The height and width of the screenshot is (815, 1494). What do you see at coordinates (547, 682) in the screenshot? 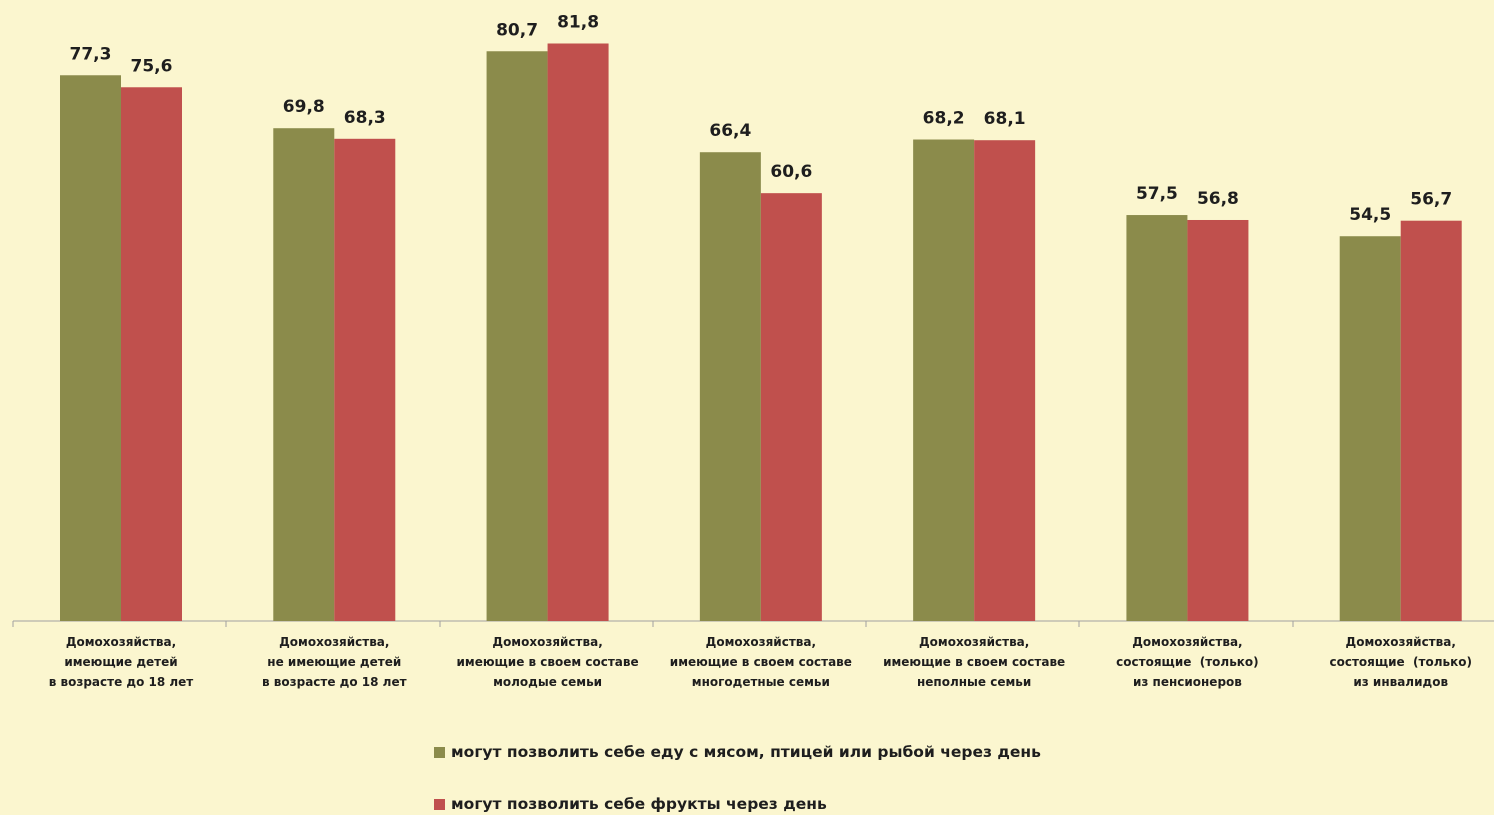
I see `category-label: молодые семьи` at bounding box center [547, 682].